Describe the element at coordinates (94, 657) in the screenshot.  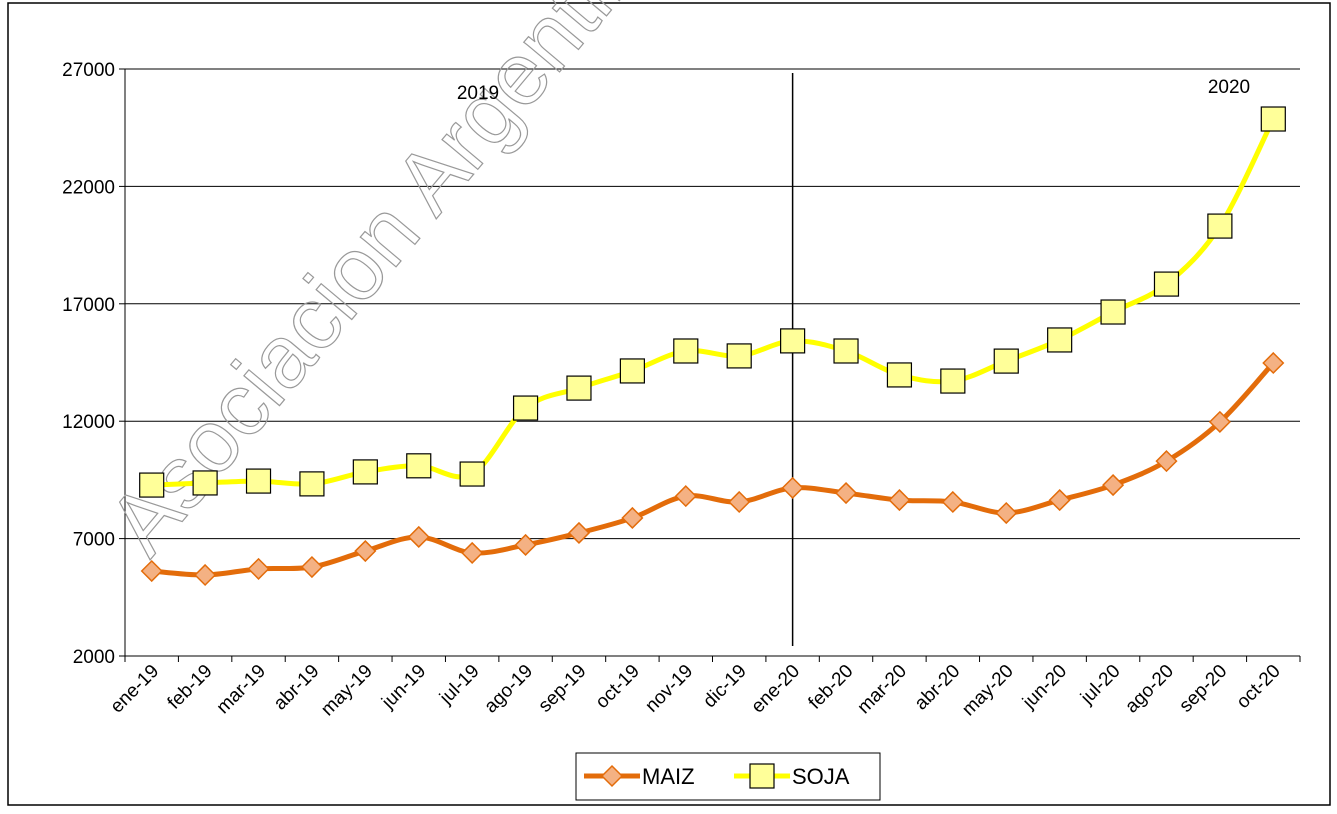
I see `y-tick-label: 2000` at that location.